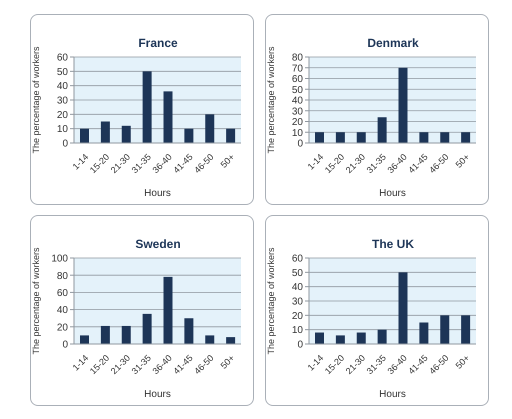  What do you see at coordinates (393, 244) in the screenshot?
I see `chart-title: The UK` at bounding box center [393, 244].